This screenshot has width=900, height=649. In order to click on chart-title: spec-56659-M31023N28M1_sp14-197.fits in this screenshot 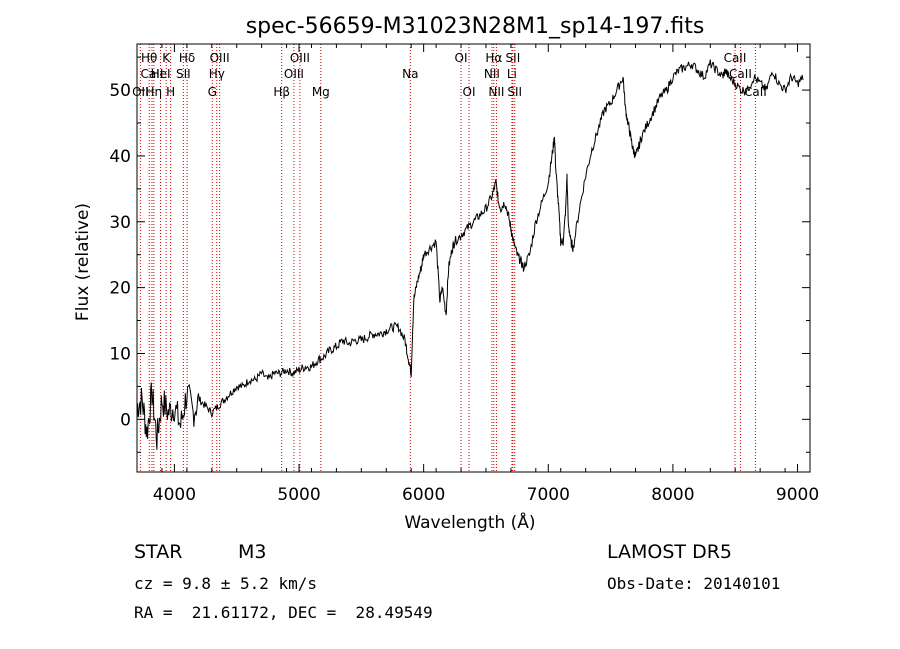, I will do `click(475, 26)`.